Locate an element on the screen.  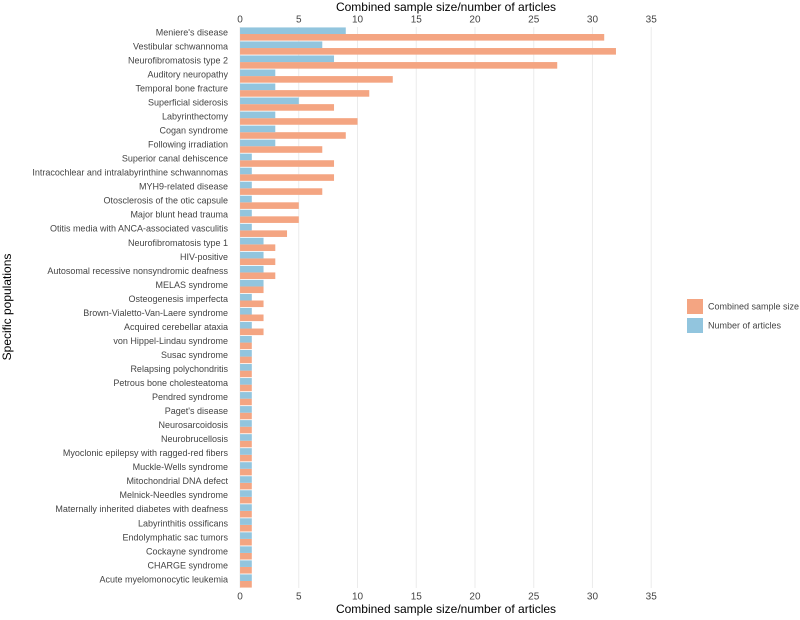
y-tick-label: Neurosarcoidosis is located at coordinates (193, 425).